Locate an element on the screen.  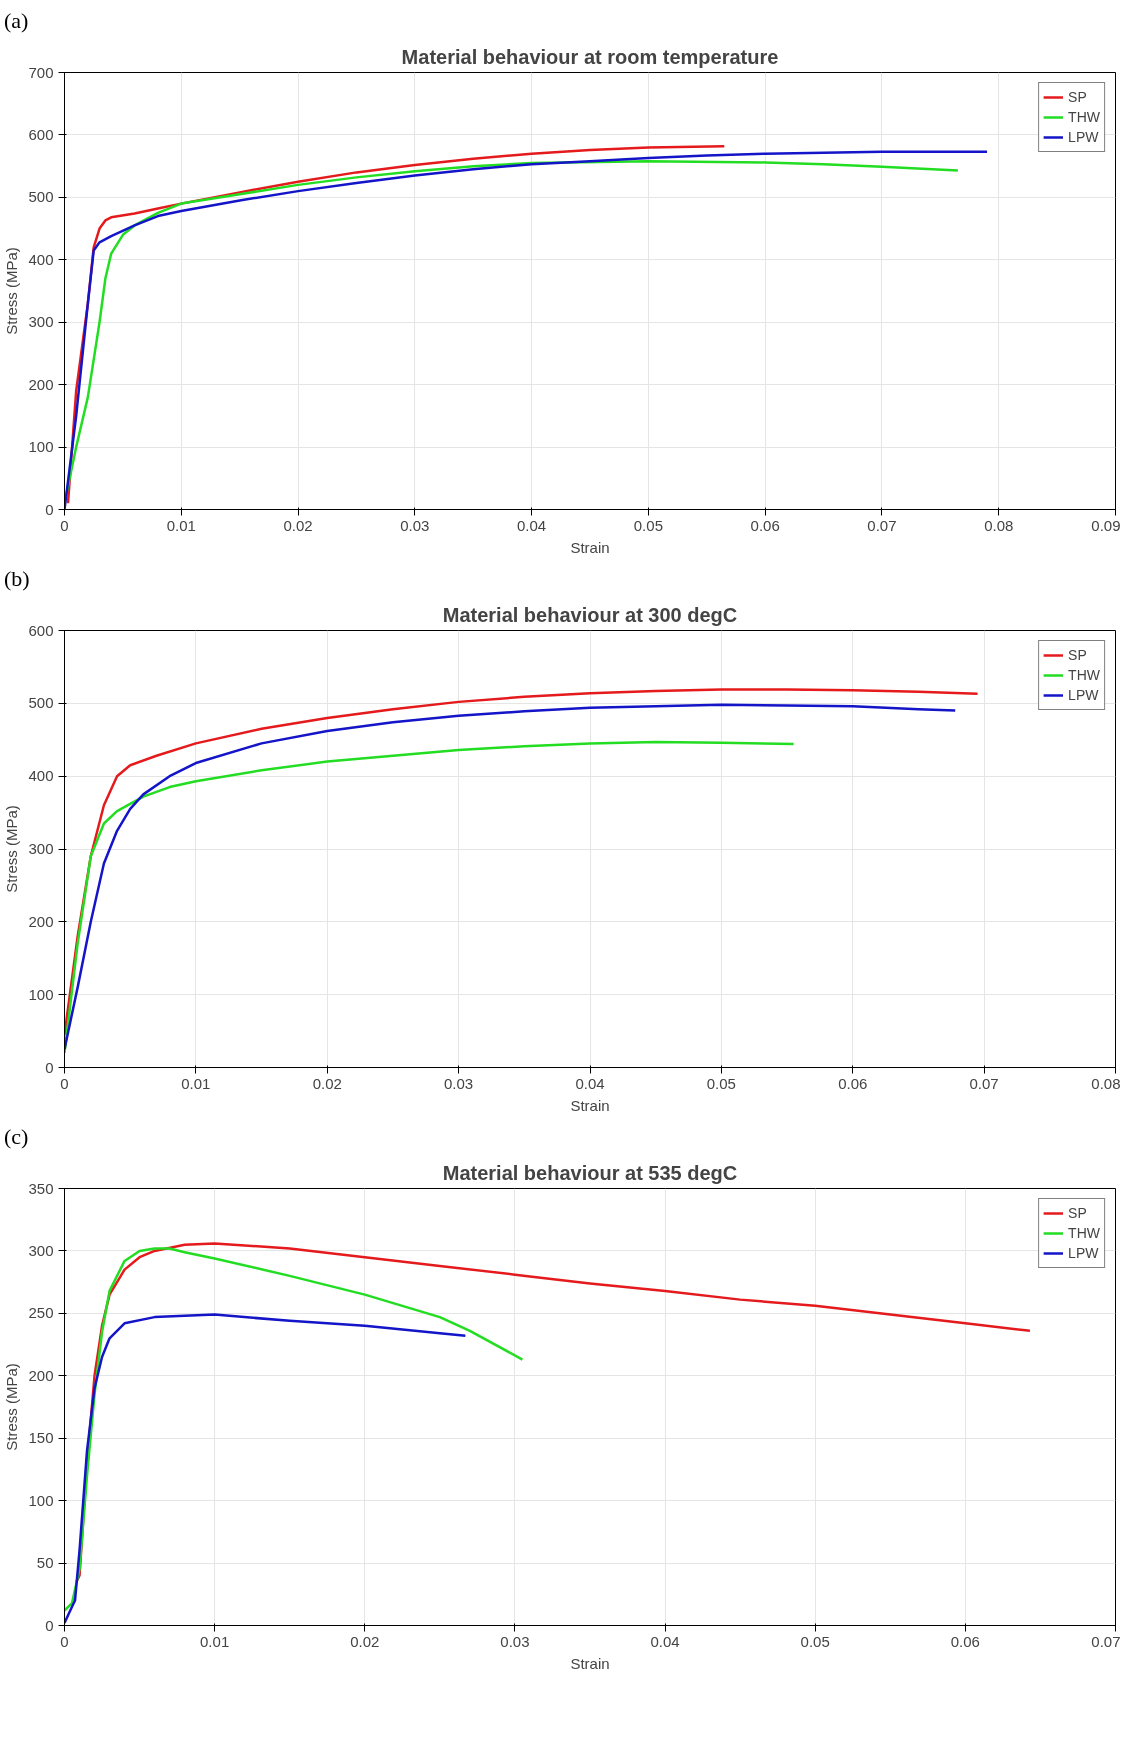
chart-title: Material behaviour at 535 degC is located at coordinates (590, 1172).